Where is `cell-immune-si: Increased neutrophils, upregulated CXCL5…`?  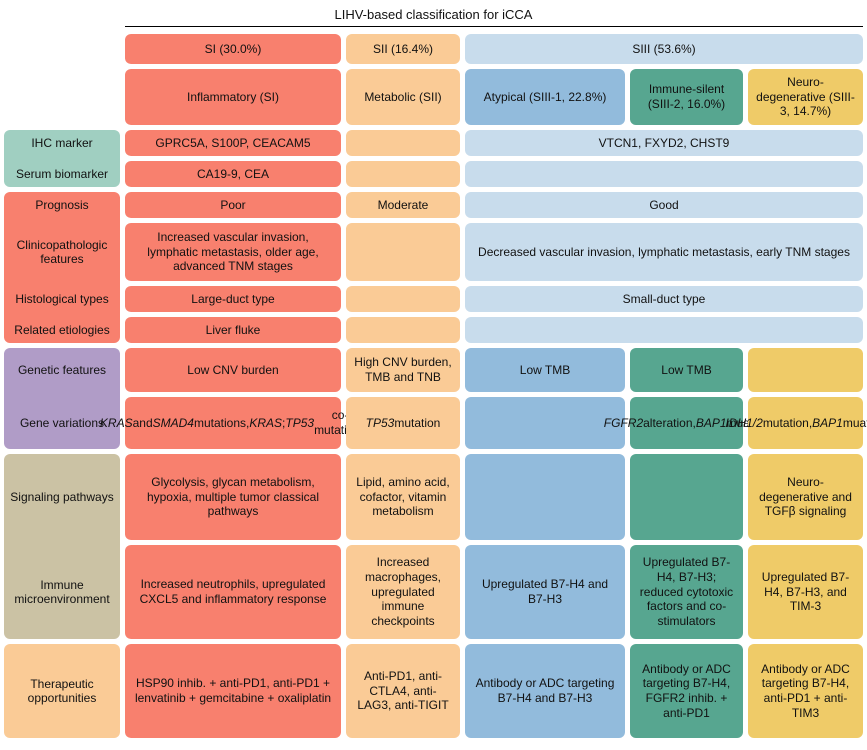
cell-immune-si: Increased neutrophils, upregulated CXCL5… is located at coordinates (233, 592).